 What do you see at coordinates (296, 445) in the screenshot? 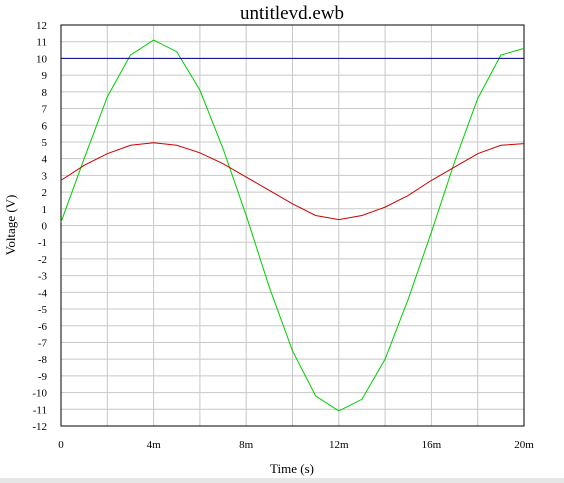
I see `x-axis-tick-labels: 0 4m 8m 12m 16m 20m` at bounding box center [296, 445].